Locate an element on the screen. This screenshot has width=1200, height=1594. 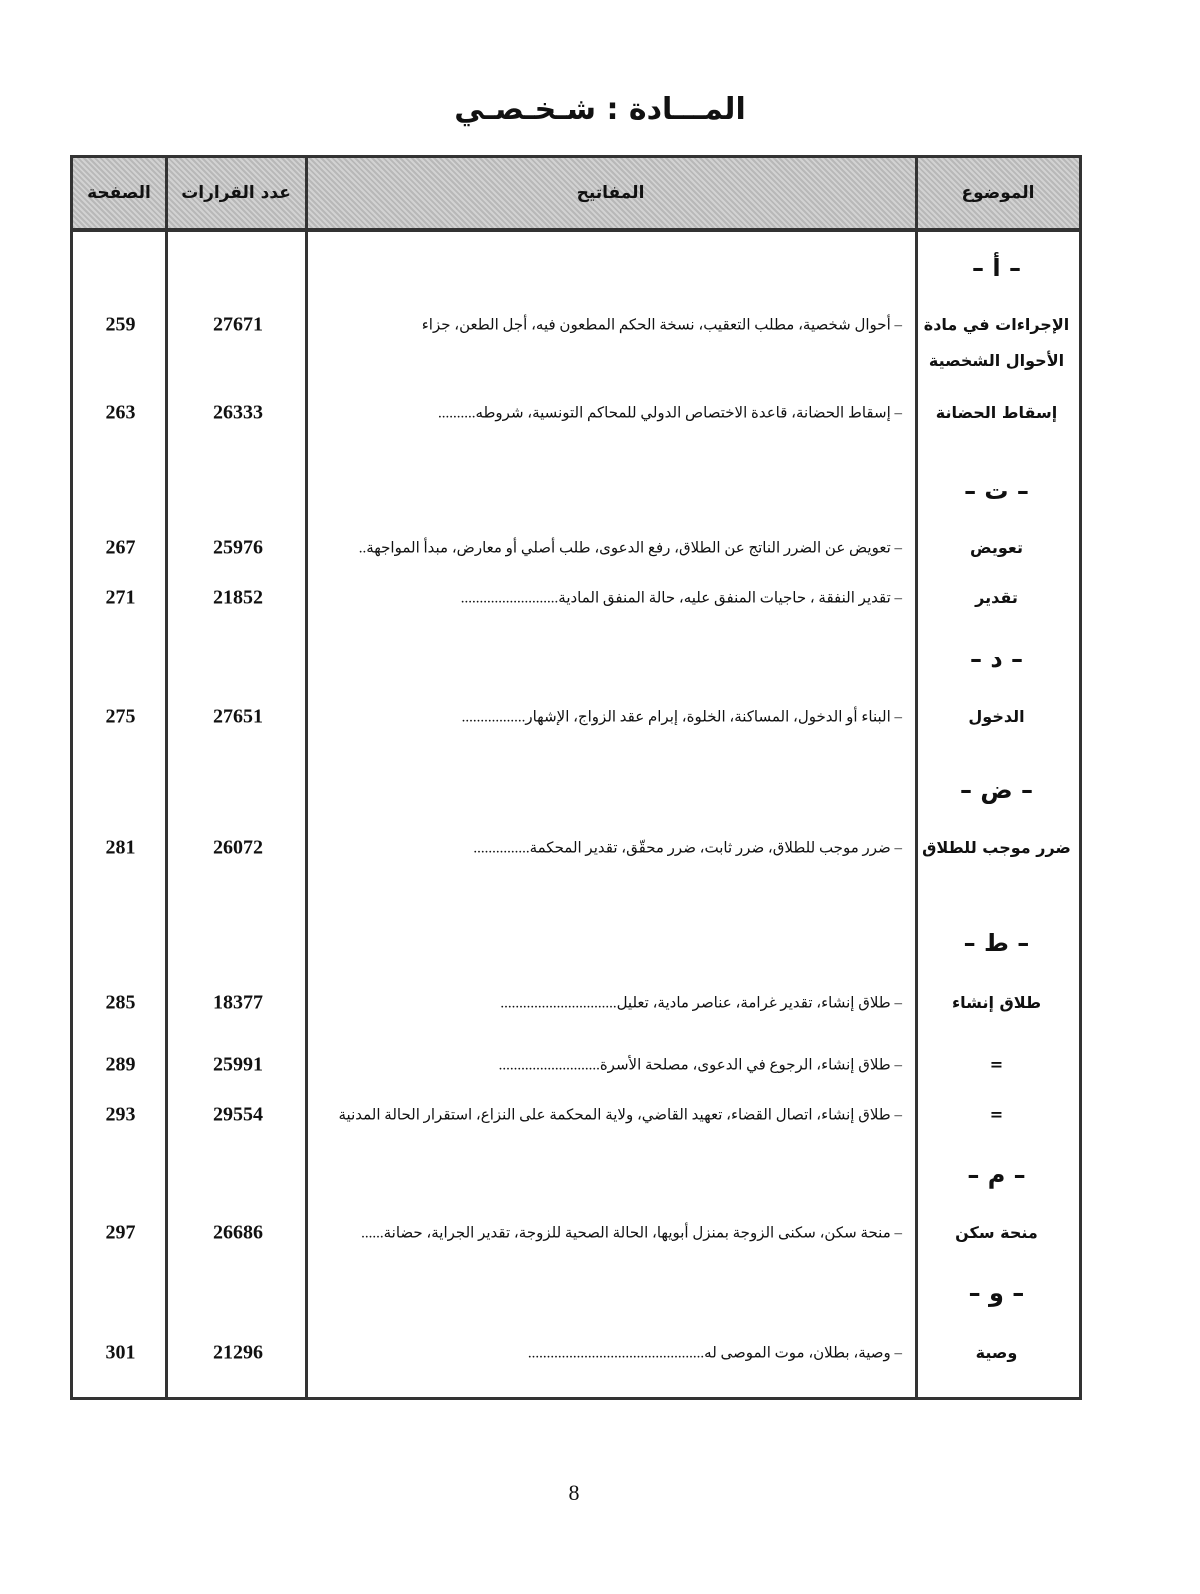
count-cell: 18377 is located at coordinates (238, 1002).